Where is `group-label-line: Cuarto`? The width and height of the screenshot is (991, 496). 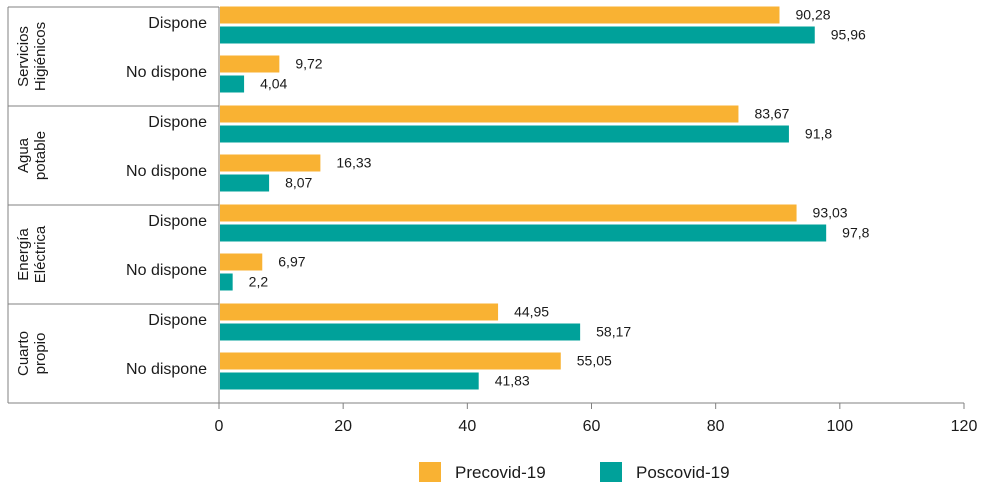
group-label-line: Cuarto is located at coordinates (23, 353).